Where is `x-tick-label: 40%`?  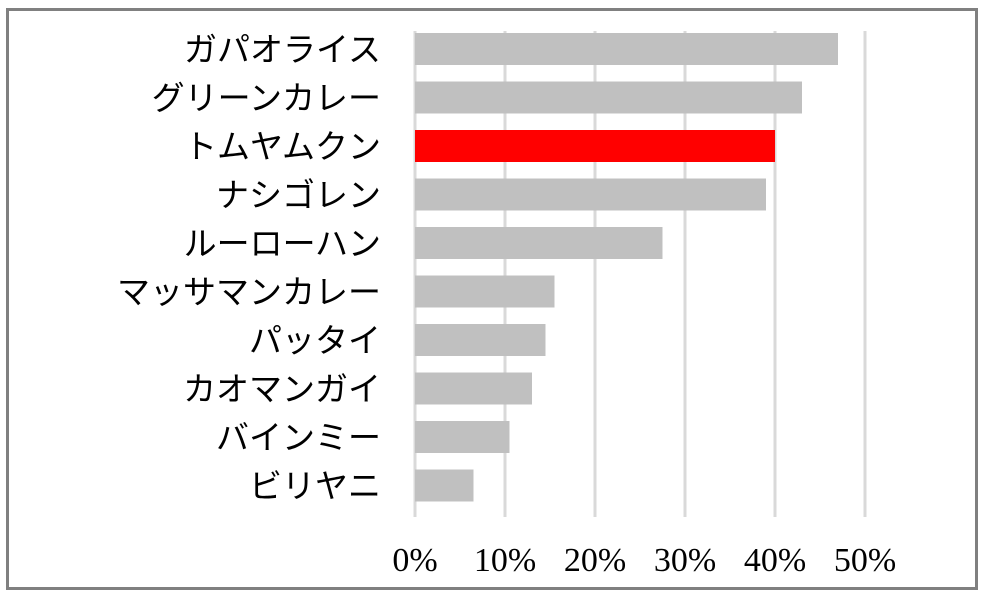 x-tick-label: 40% is located at coordinates (775, 560).